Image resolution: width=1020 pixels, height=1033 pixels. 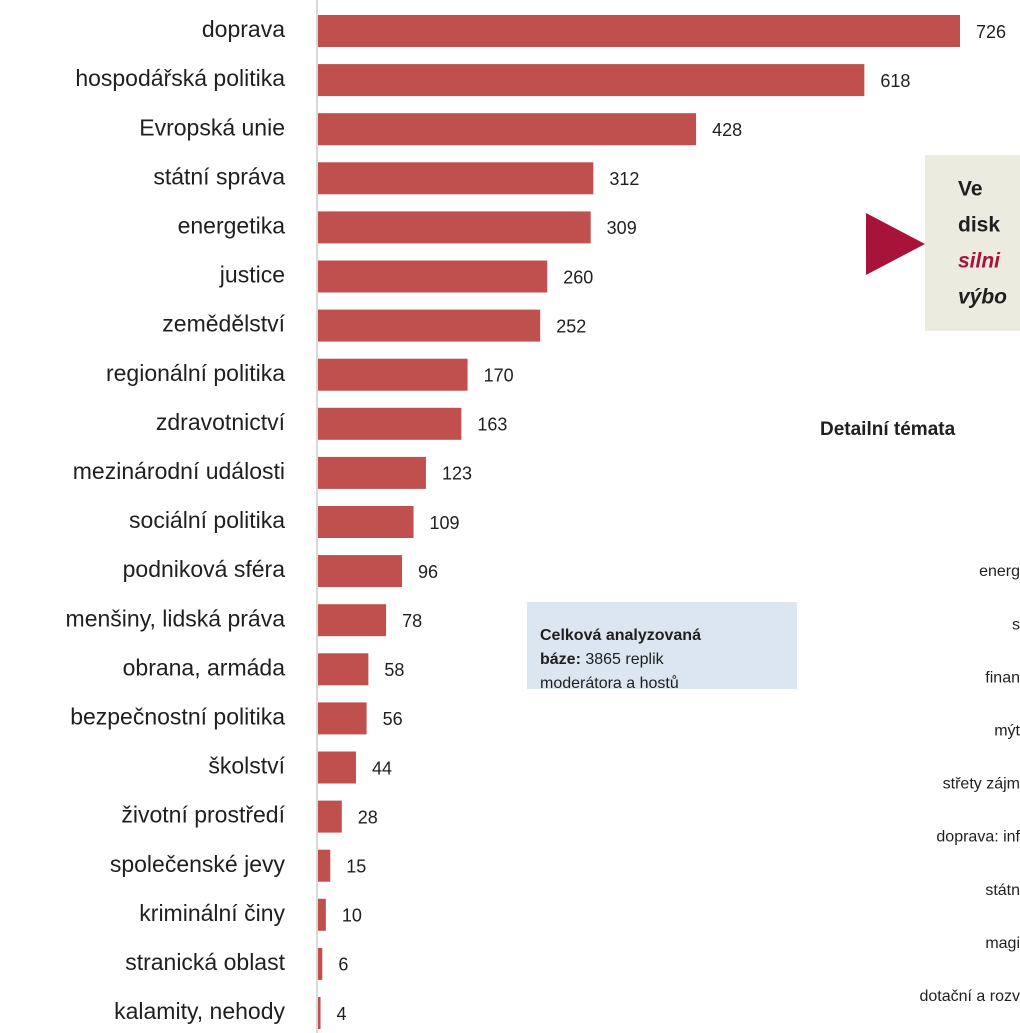 What do you see at coordinates (1002, 677) in the screenshot?
I see `detail-label: finan` at bounding box center [1002, 677].